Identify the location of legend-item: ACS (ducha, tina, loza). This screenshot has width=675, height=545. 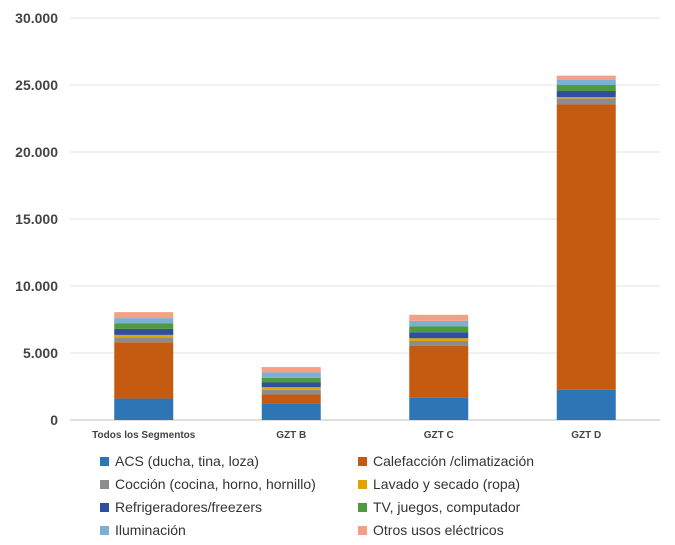
(179, 461).